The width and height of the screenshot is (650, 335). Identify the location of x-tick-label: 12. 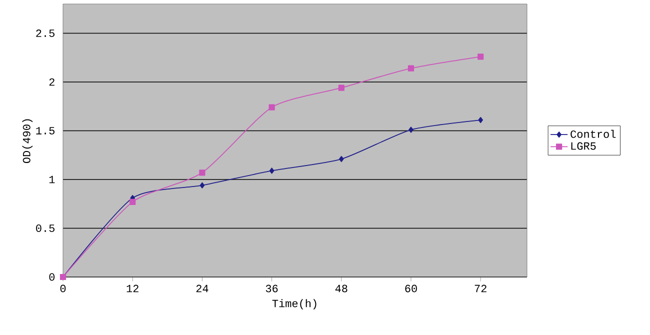
(132, 288).